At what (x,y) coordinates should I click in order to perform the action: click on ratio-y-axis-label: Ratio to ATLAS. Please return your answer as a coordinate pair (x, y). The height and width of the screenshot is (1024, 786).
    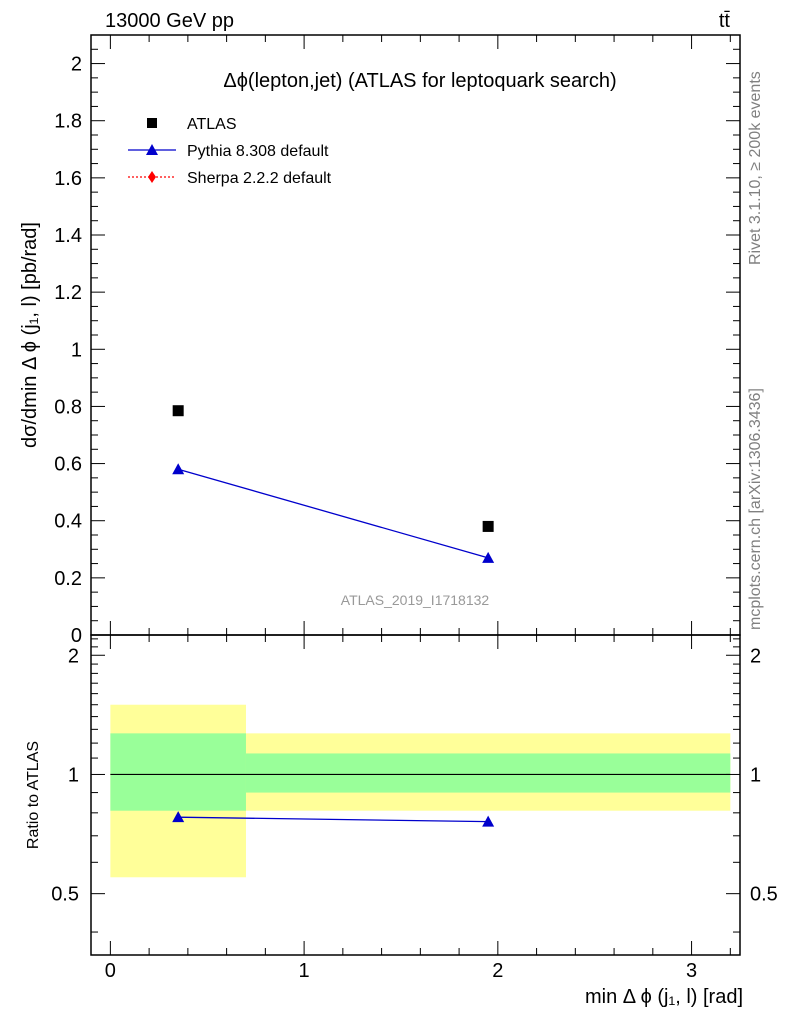
    Looking at the image, I should click on (33, 795).